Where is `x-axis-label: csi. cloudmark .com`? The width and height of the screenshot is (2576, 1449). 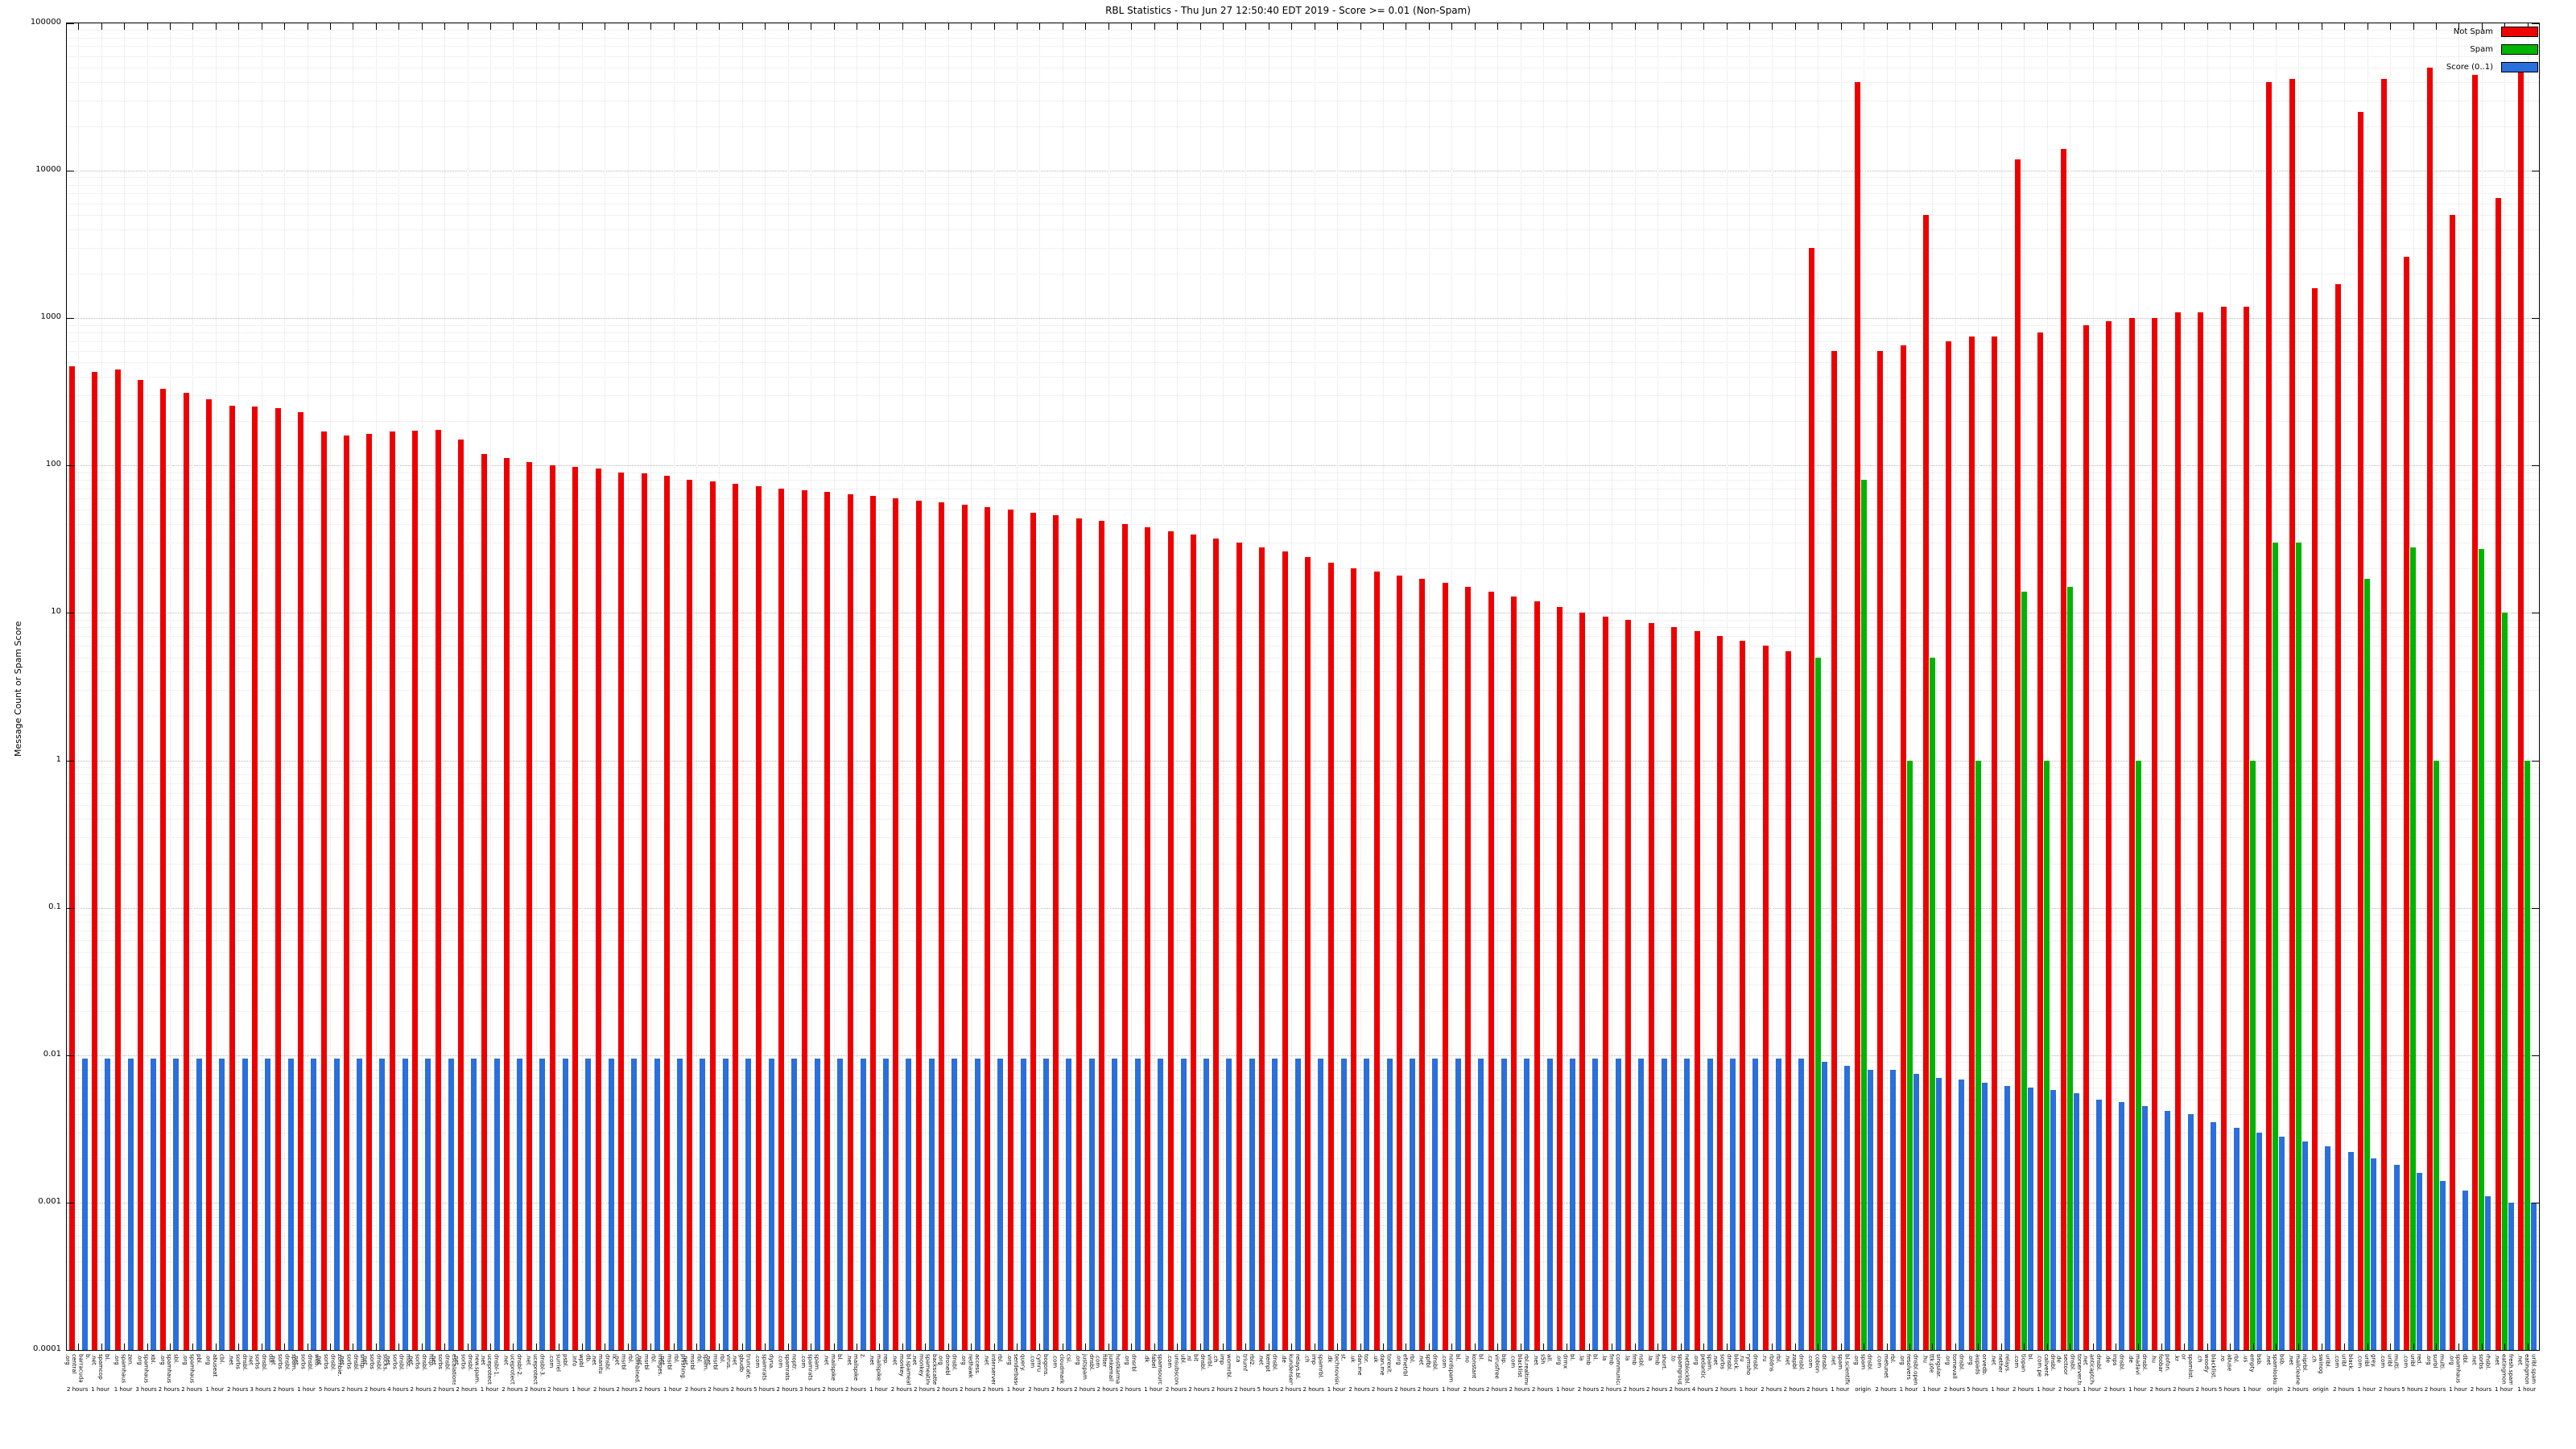
x-axis-label: csi. cloudmark .com is located at coordinates (1061, 1369).